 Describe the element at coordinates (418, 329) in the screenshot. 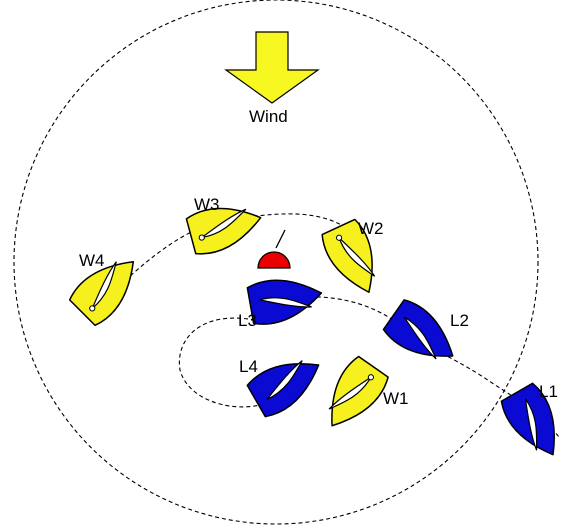

I see `boat-l2` at that location.